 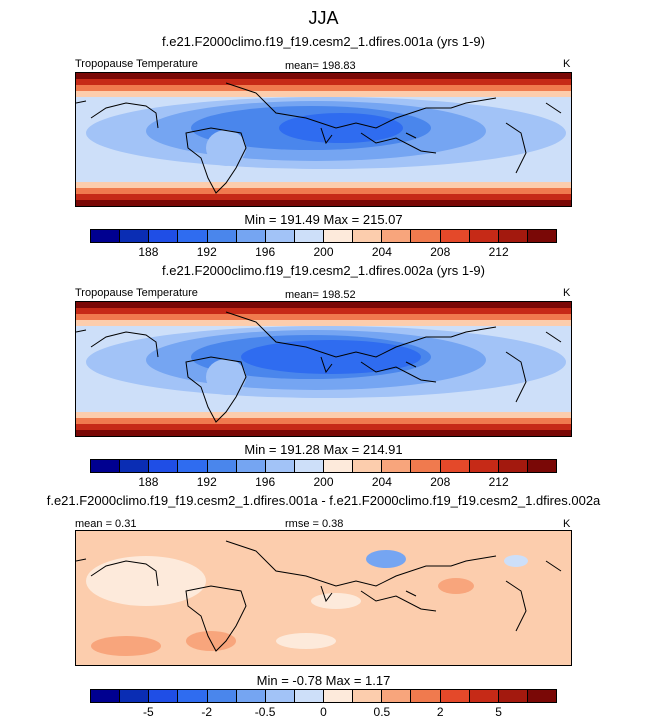 I want to click on panel2-minmax: Min = 191.28 Max = 214.91, so click(x=323, y=449).